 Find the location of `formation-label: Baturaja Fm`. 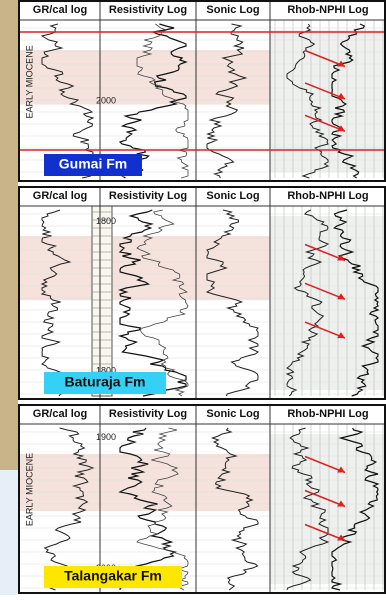

formation-label: Baturaja Fm is located at coordinates (105, 382).